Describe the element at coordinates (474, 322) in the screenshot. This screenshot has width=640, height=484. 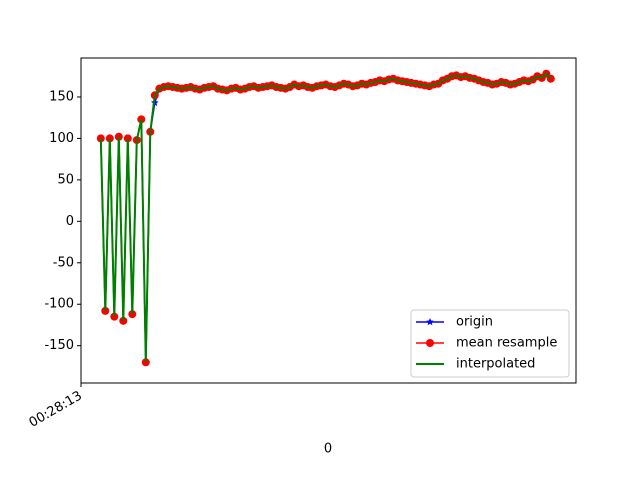
I see `legend-label: origin` at that location.